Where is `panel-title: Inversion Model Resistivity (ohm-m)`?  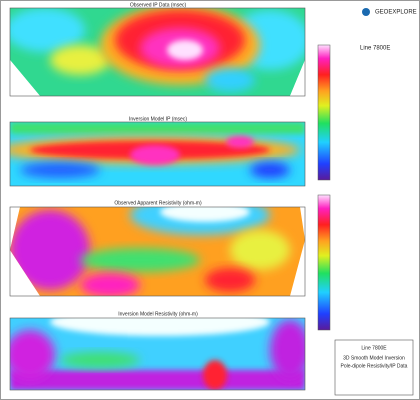
panel-title: Inversion Model Resistivity (ohm-m) is located at coordinates (158, 314).